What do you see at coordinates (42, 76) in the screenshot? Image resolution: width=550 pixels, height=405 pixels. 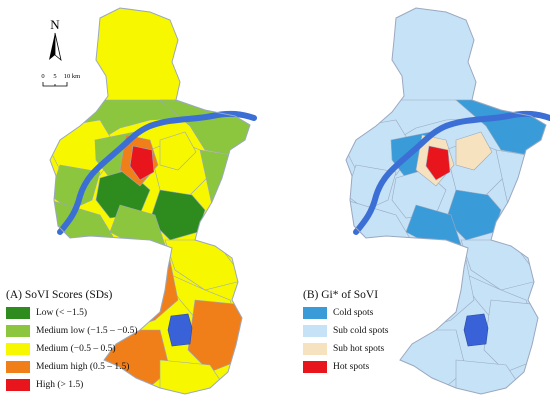 I see `scale-tick-0: 0` at bounding box center [42, 76].